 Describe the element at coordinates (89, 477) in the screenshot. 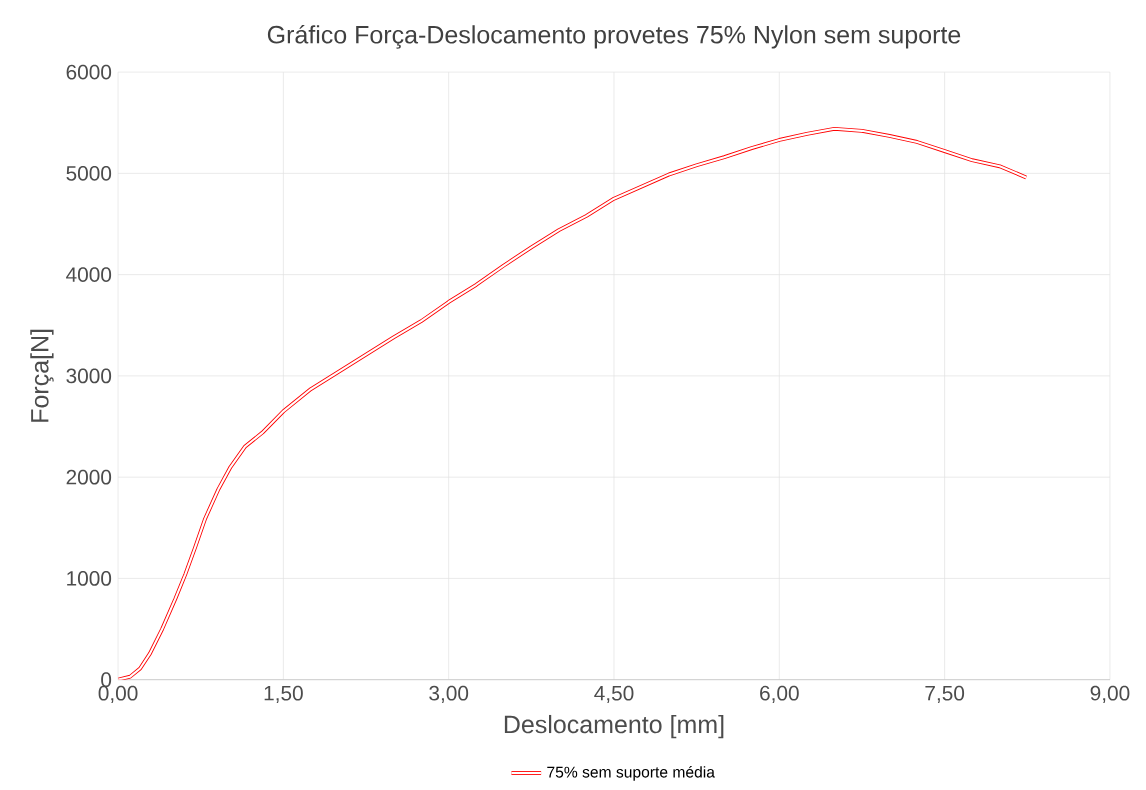

I see `y-tick-label: 2000` at that location.